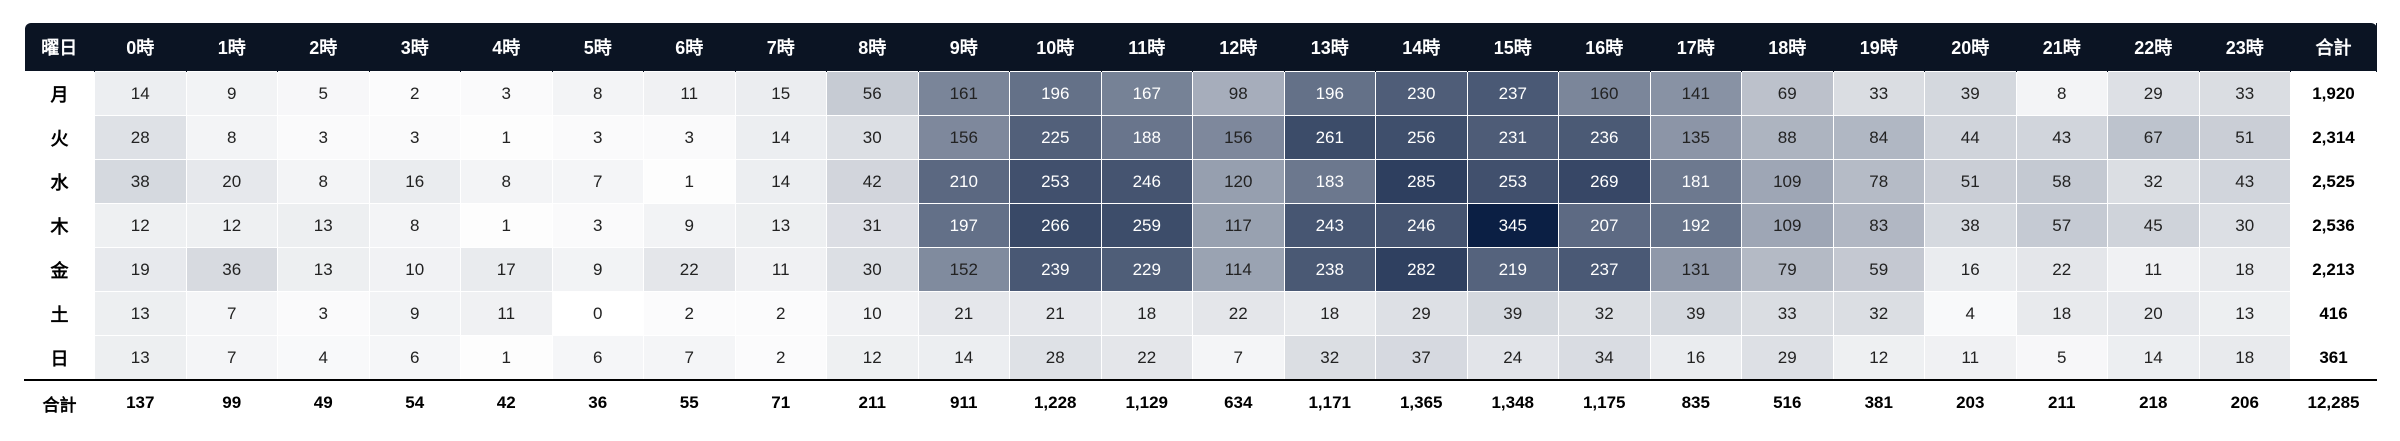 Image resolution: width=2400 pixels, height=441 pixels. Describe the element at coordinates (2153, 47) in the screenshot. I see `hour-header: 22時` at that location.